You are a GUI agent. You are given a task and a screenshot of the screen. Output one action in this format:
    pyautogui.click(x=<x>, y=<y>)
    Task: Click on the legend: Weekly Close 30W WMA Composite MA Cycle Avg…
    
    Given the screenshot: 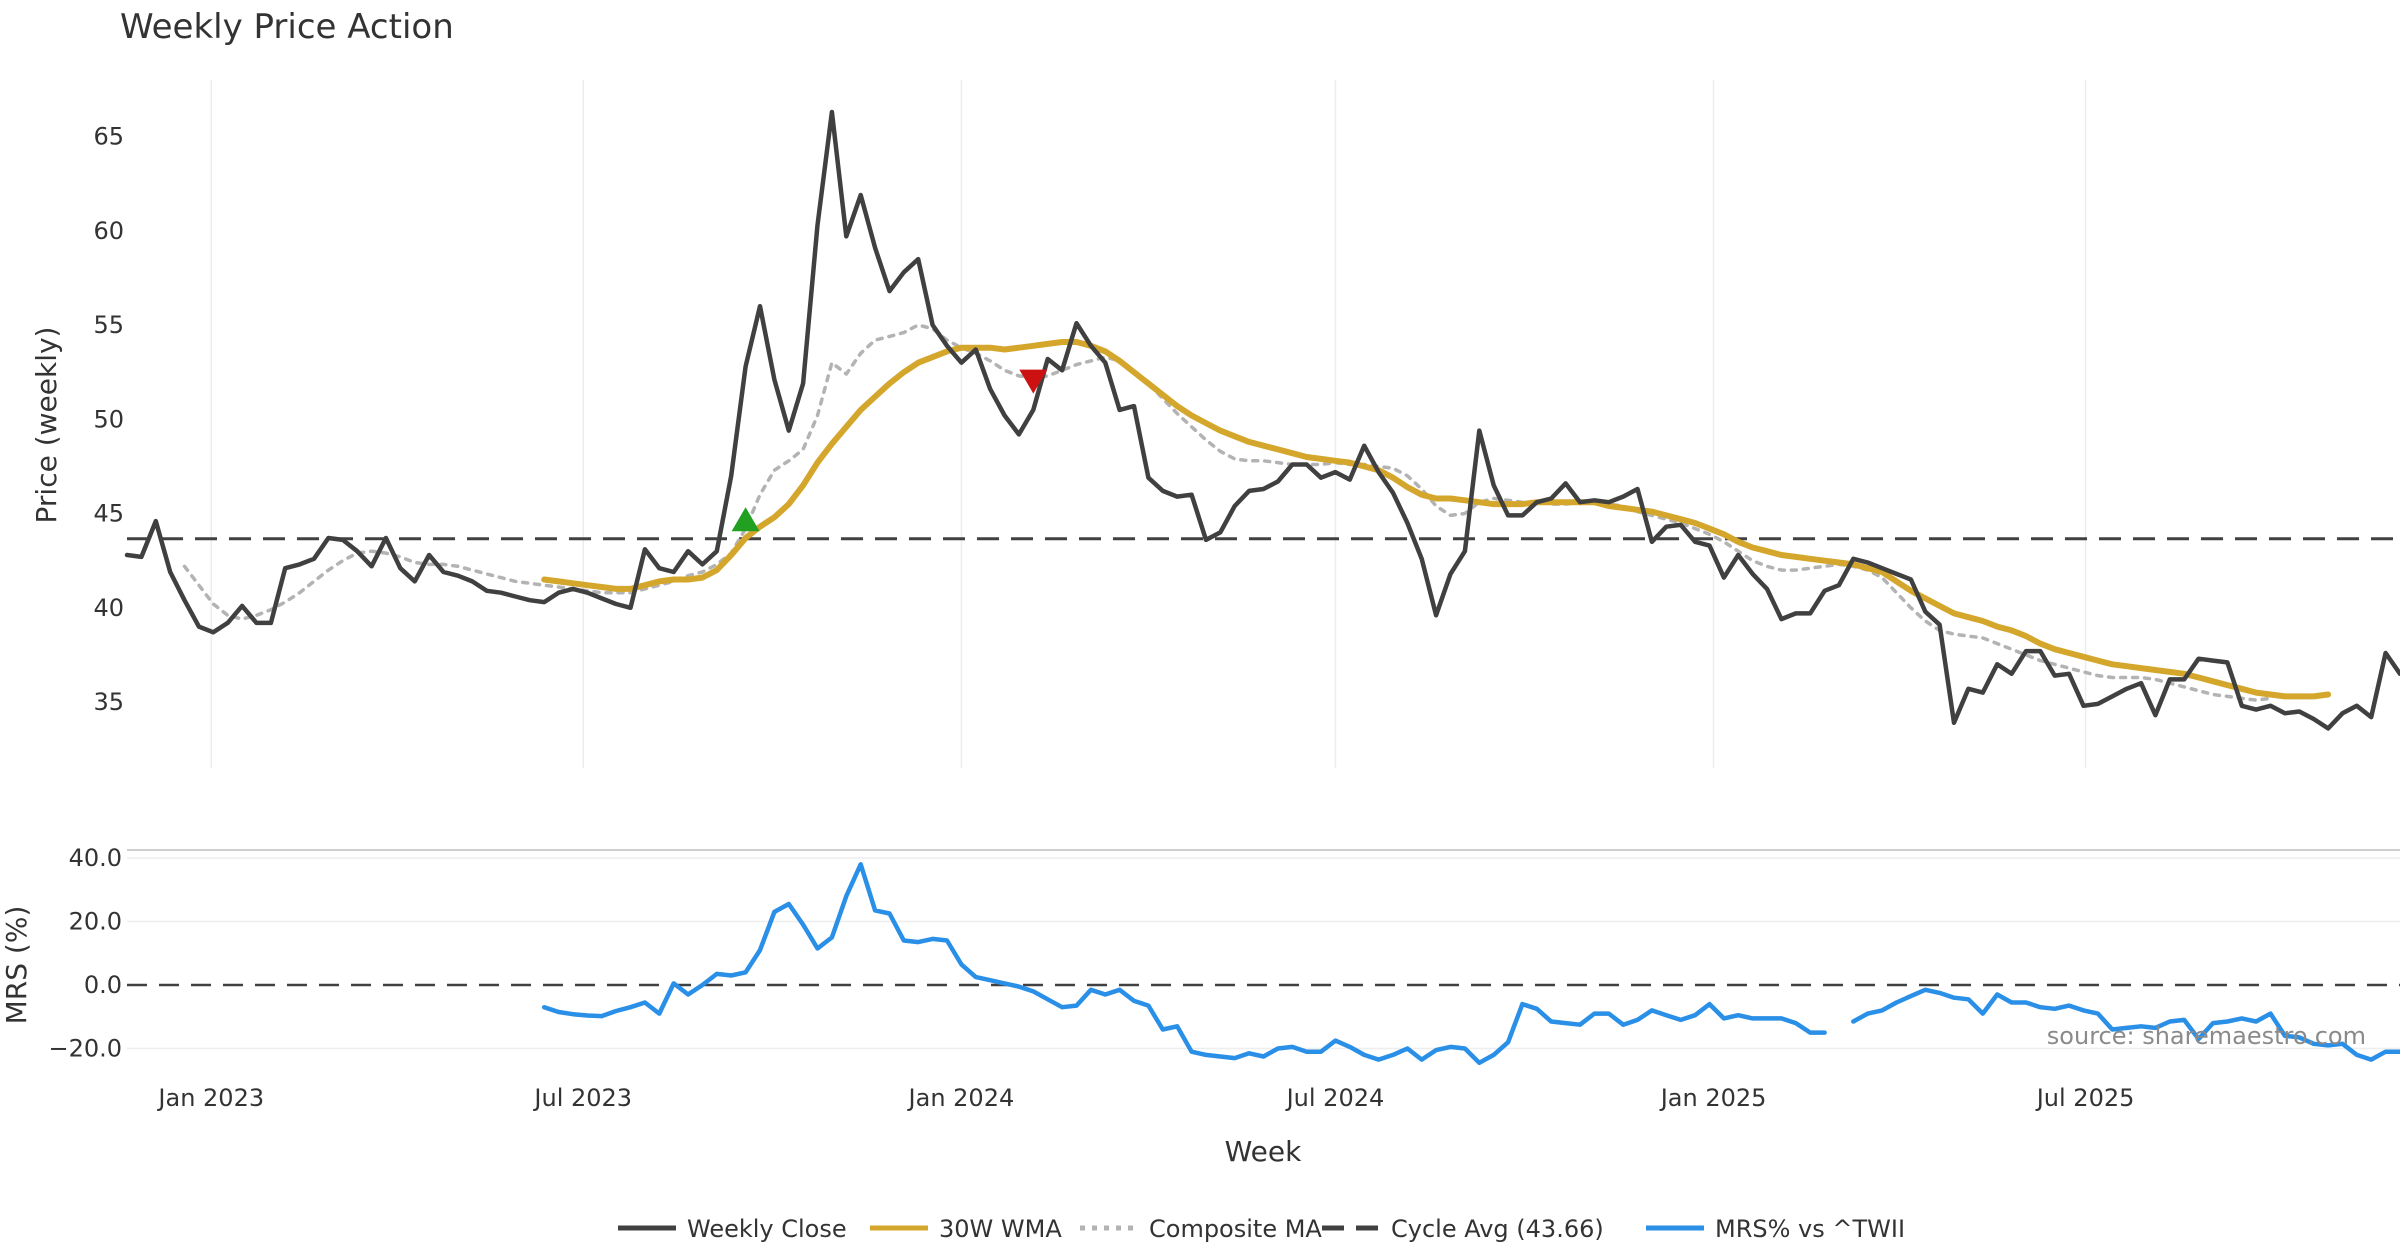 What is the action you would take?
    pyautogui.click(x=1261, y=1229)
    